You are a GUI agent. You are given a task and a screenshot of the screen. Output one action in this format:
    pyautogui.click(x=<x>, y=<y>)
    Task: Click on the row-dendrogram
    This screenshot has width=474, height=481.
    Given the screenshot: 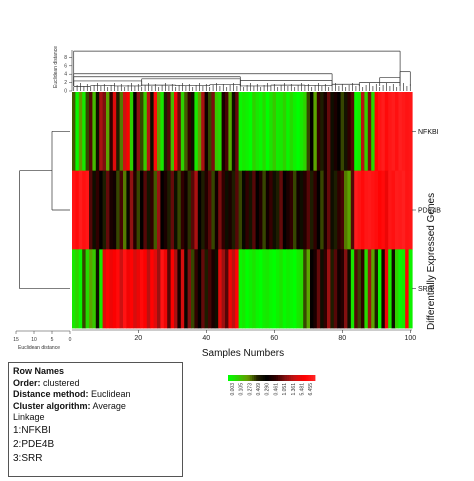 What is the action you would take?
    pyautogui.click(x=44, y=210)
    